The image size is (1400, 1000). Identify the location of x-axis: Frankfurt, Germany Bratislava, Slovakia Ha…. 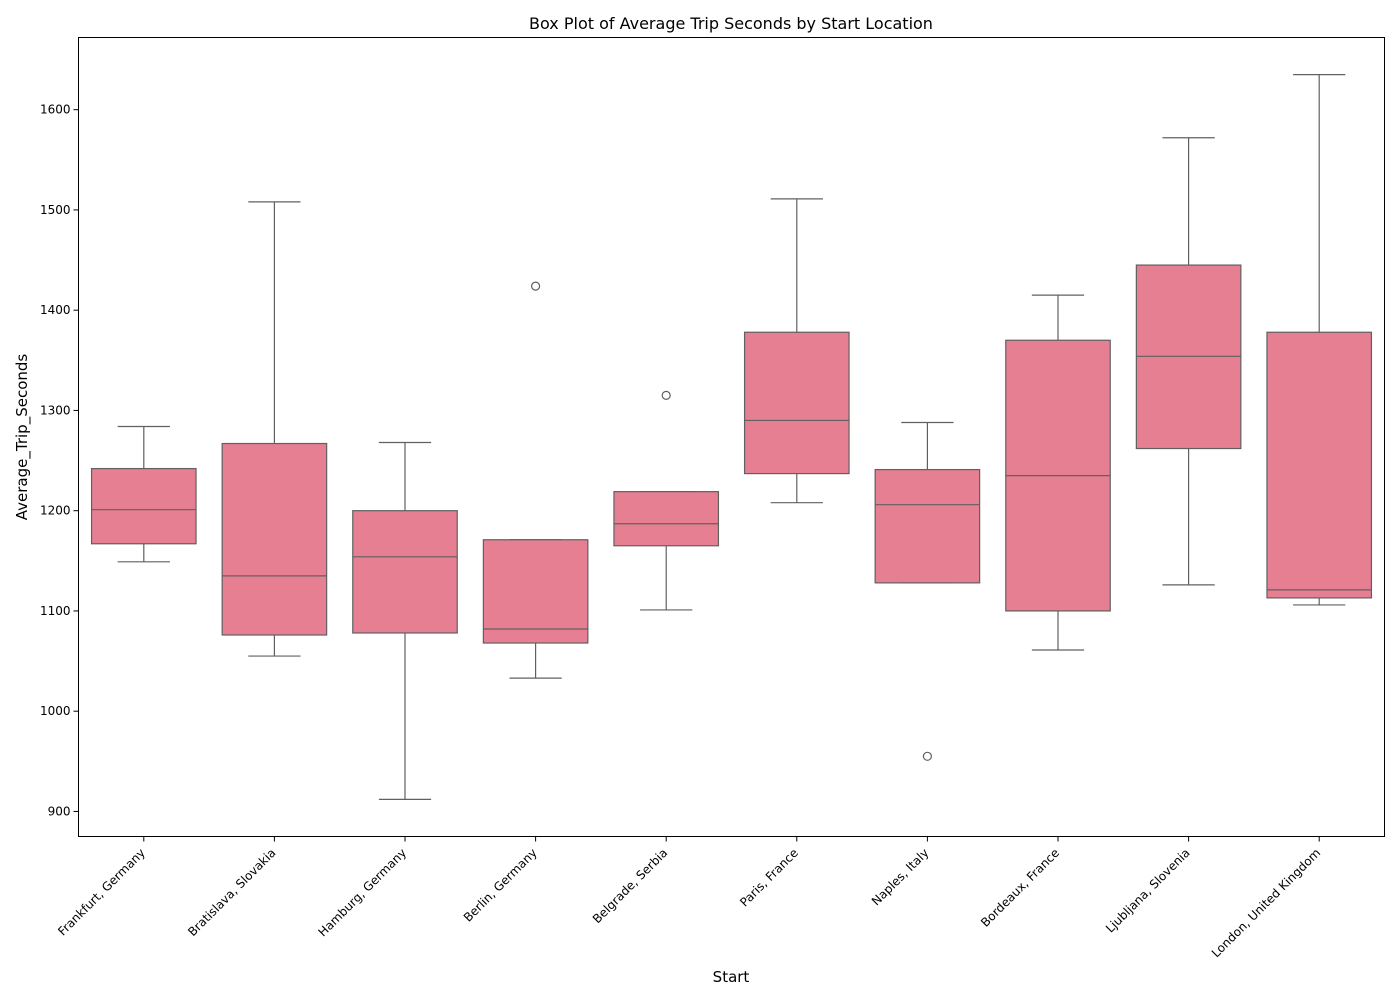
(689, 898).